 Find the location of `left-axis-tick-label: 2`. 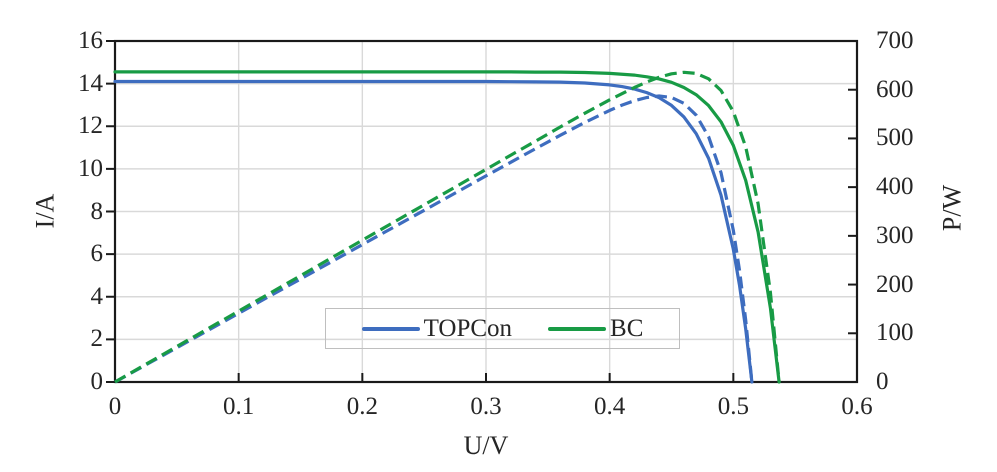

left-axis-tick-label: 2 is located at coordinates (97, 339).